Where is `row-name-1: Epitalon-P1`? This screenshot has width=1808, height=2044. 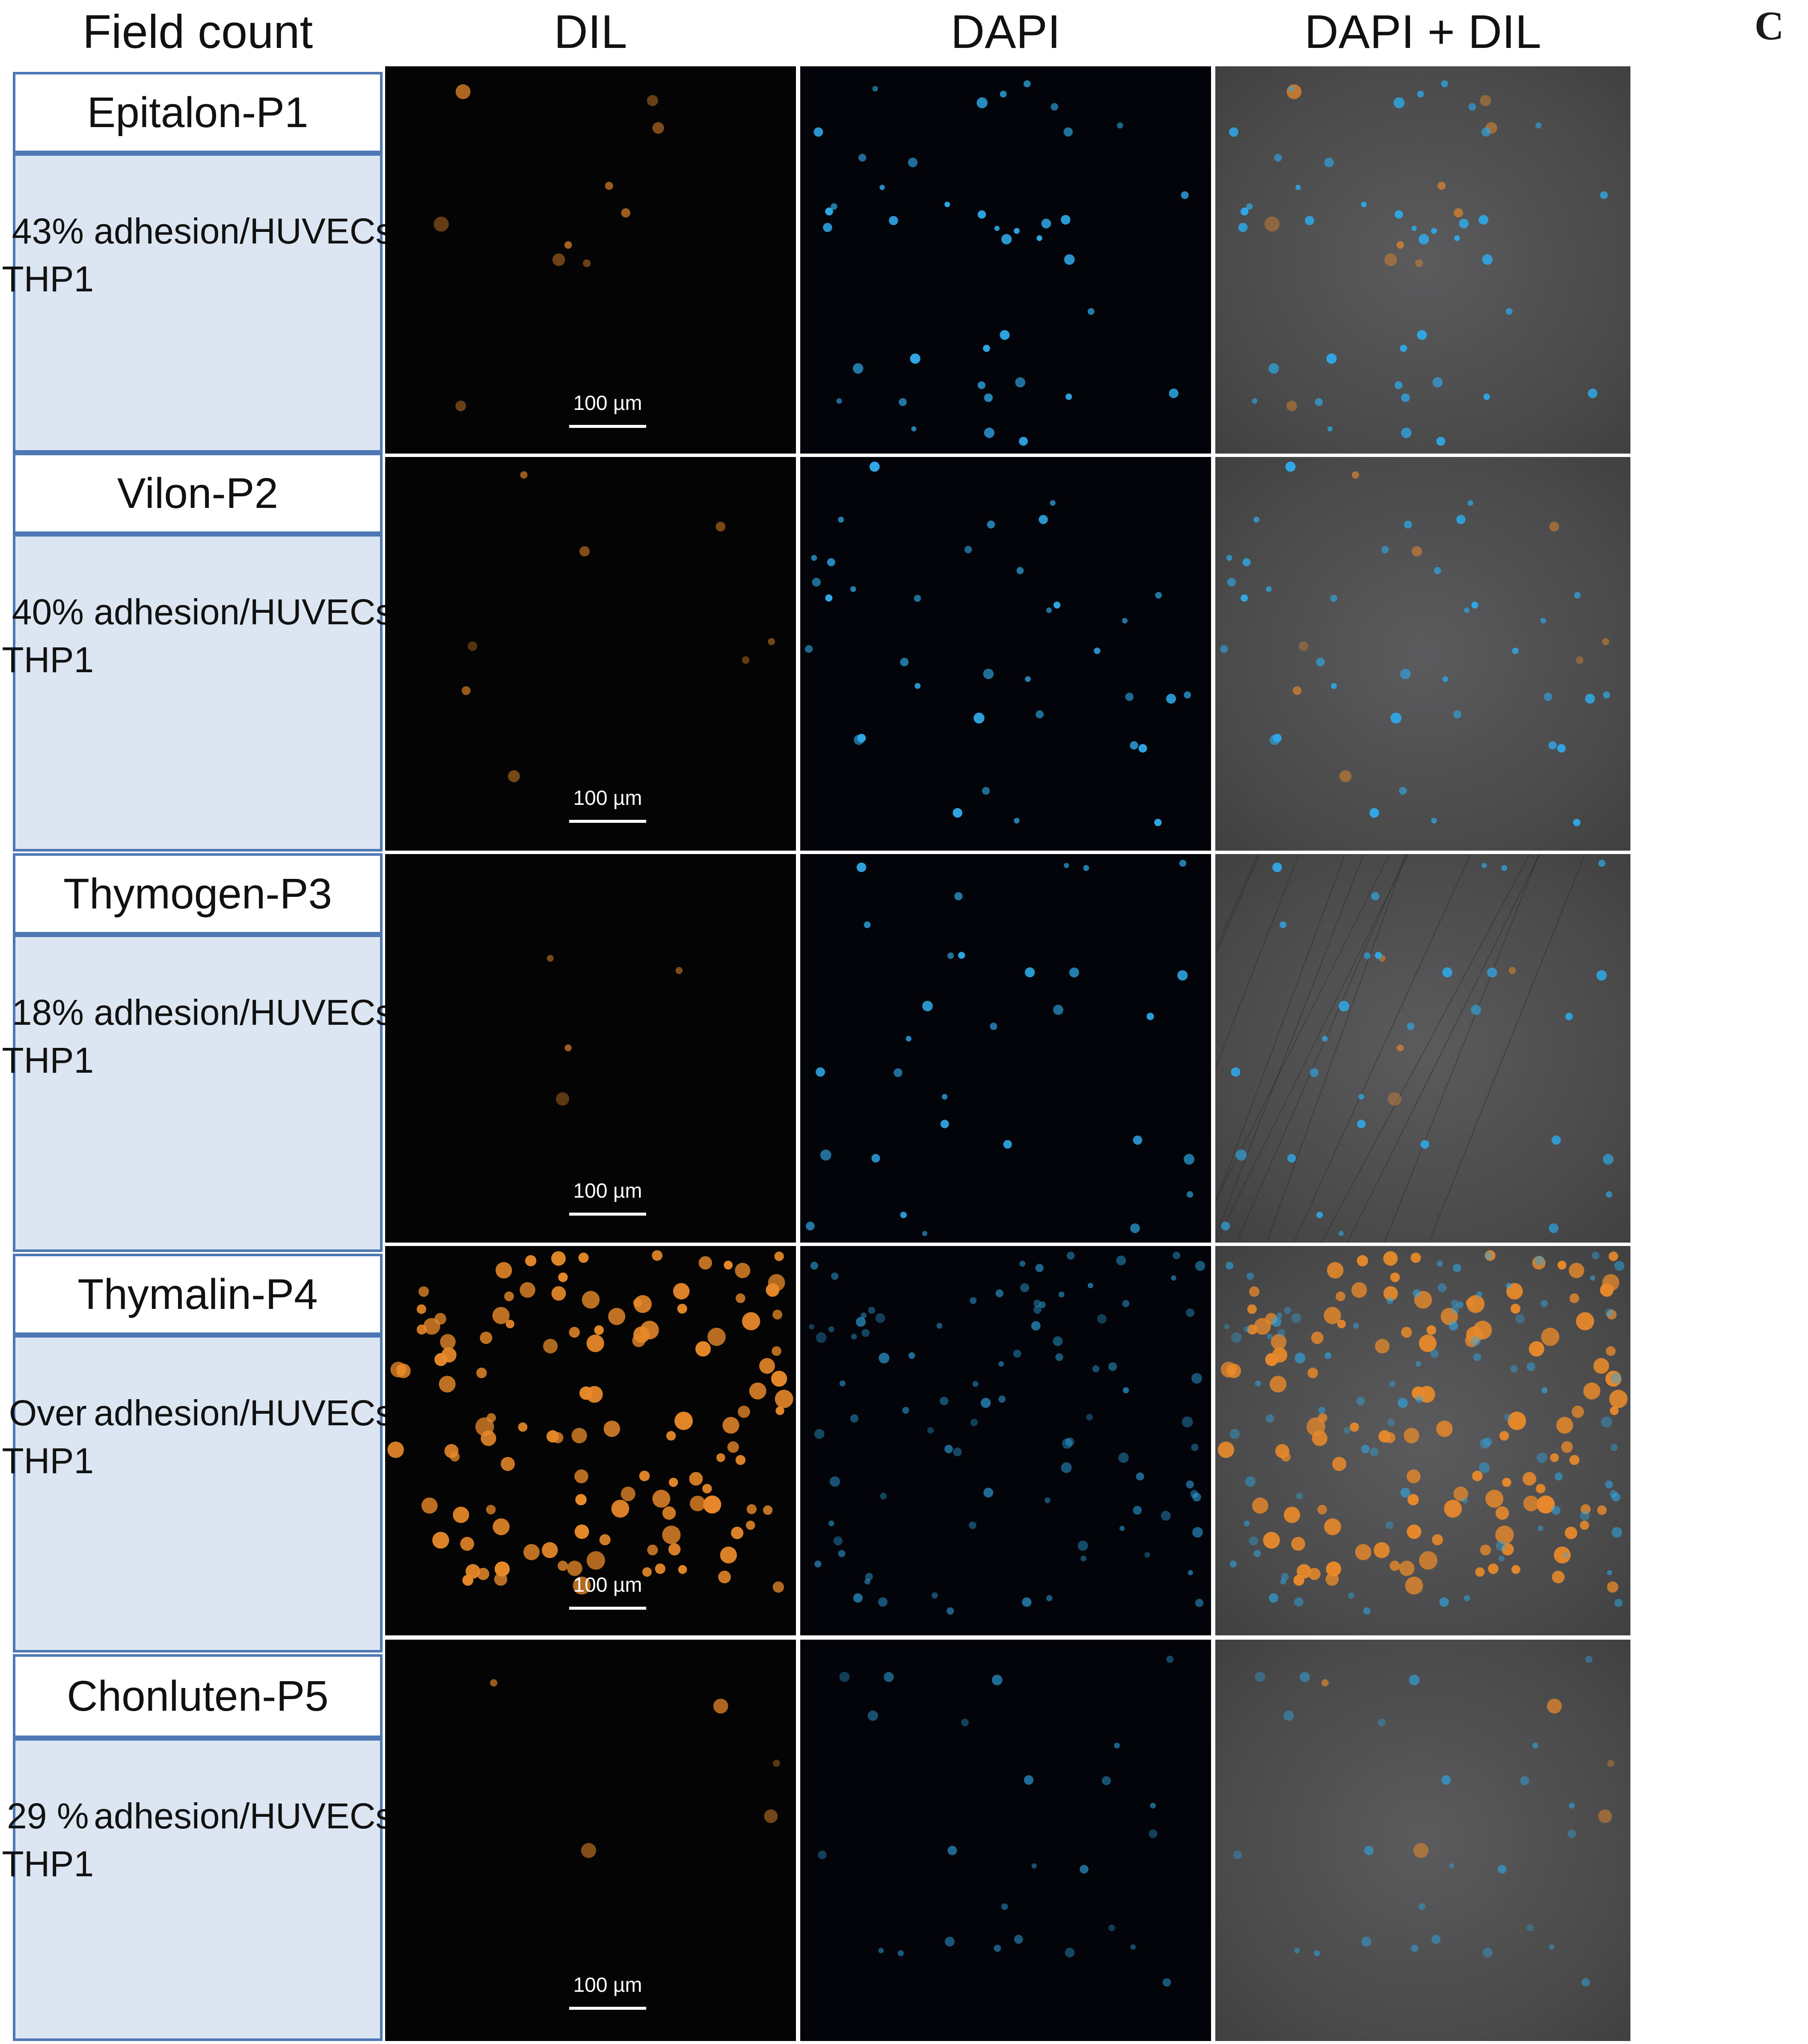
row-name-1: Epitalon-P1 is located at coordinates (198, 112).